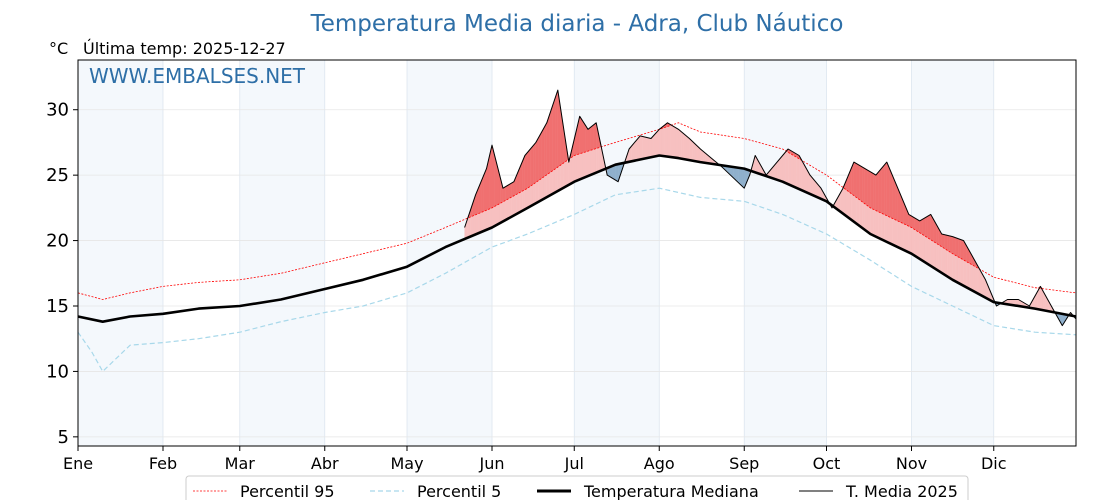 The height and width of the screenshot is (500, 1120). Describe the element at coordinates (744, 463) in the screenshot. I see `x-tick-label: Sep` at that location.